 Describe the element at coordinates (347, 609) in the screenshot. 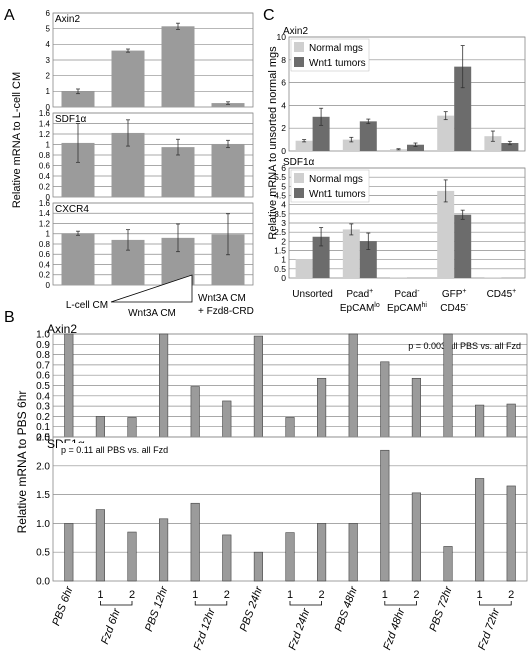

I see `panel-b-xtick-pbs: PBS 48hr` at that location.